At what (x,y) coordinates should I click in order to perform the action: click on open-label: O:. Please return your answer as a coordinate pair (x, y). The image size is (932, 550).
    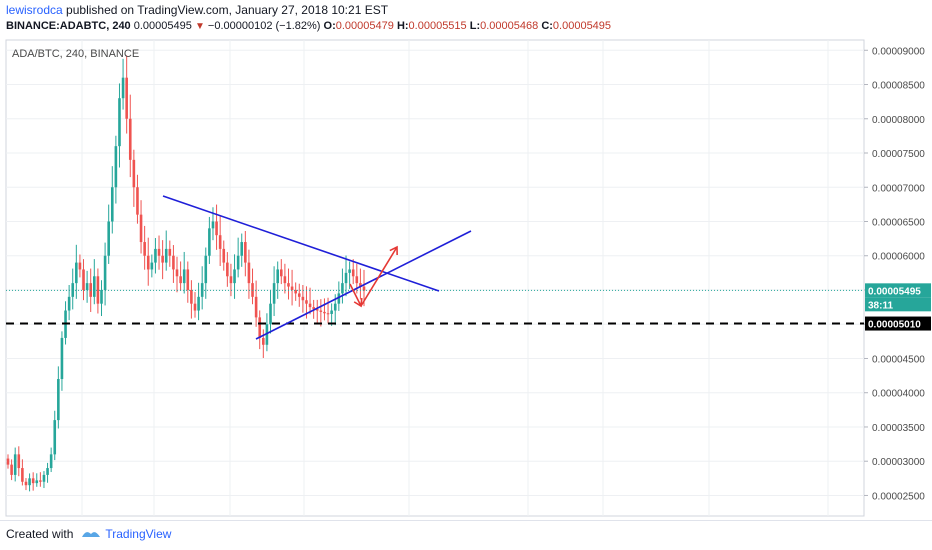
    Looking at the image, I should click on (329, 26).